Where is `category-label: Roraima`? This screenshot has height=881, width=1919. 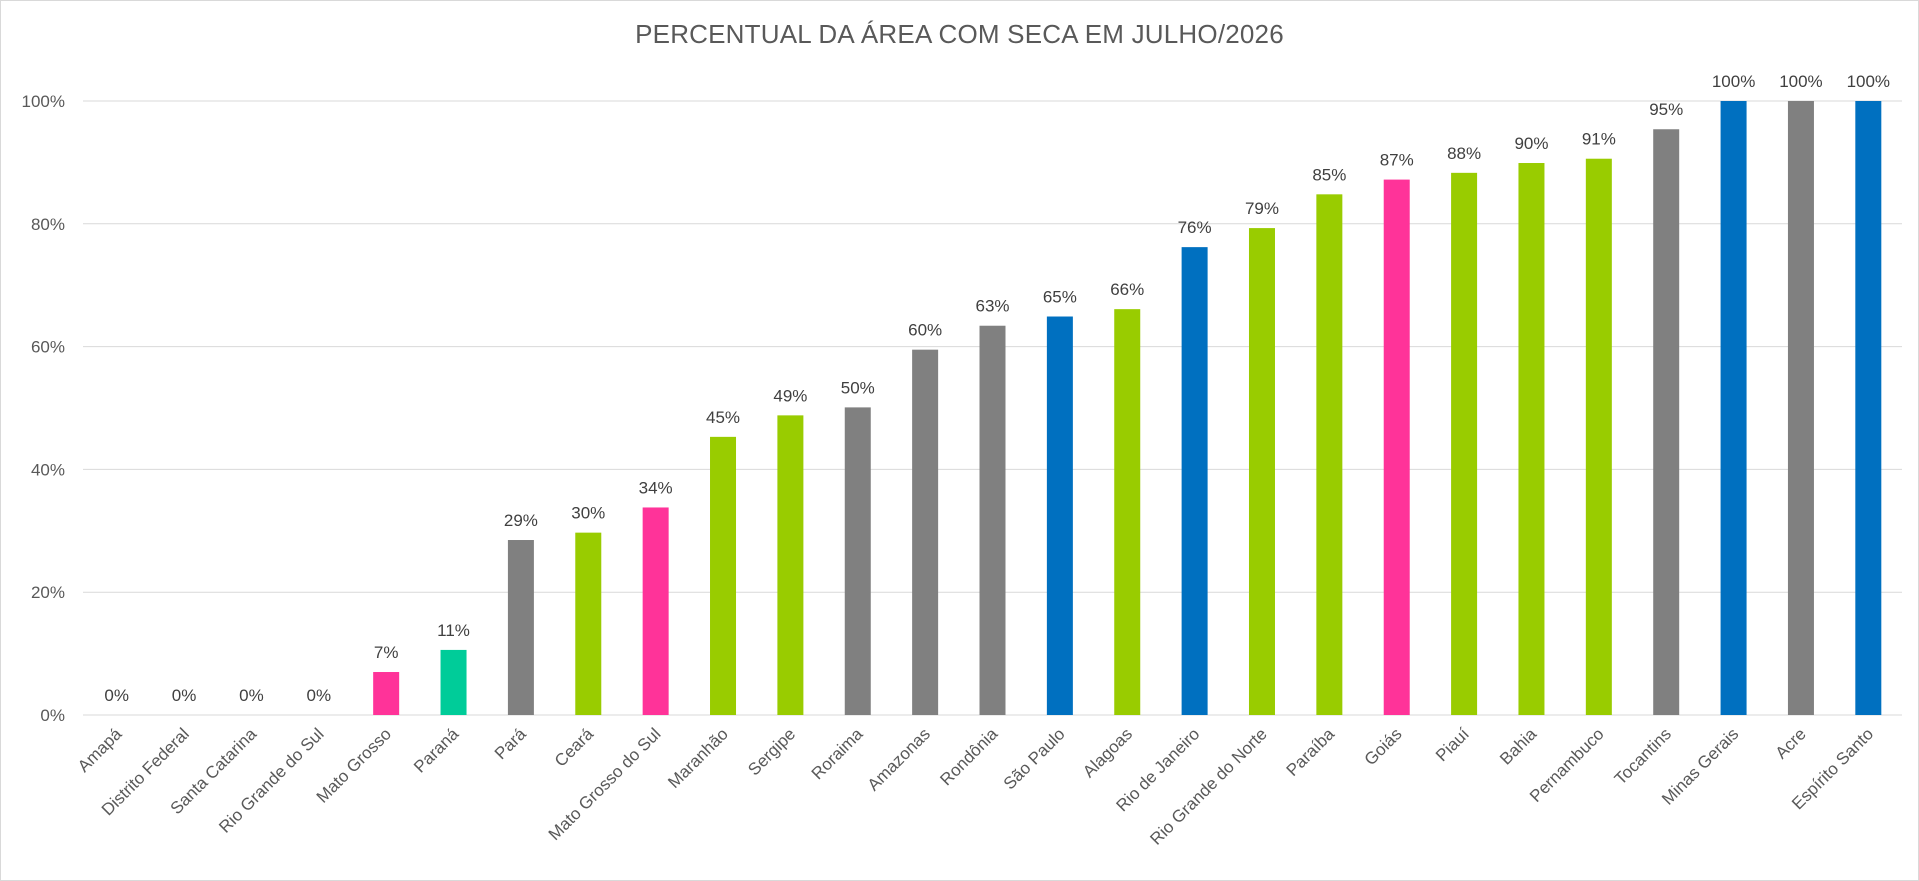
category-label: Roraima is located at coordinates (837, 753).